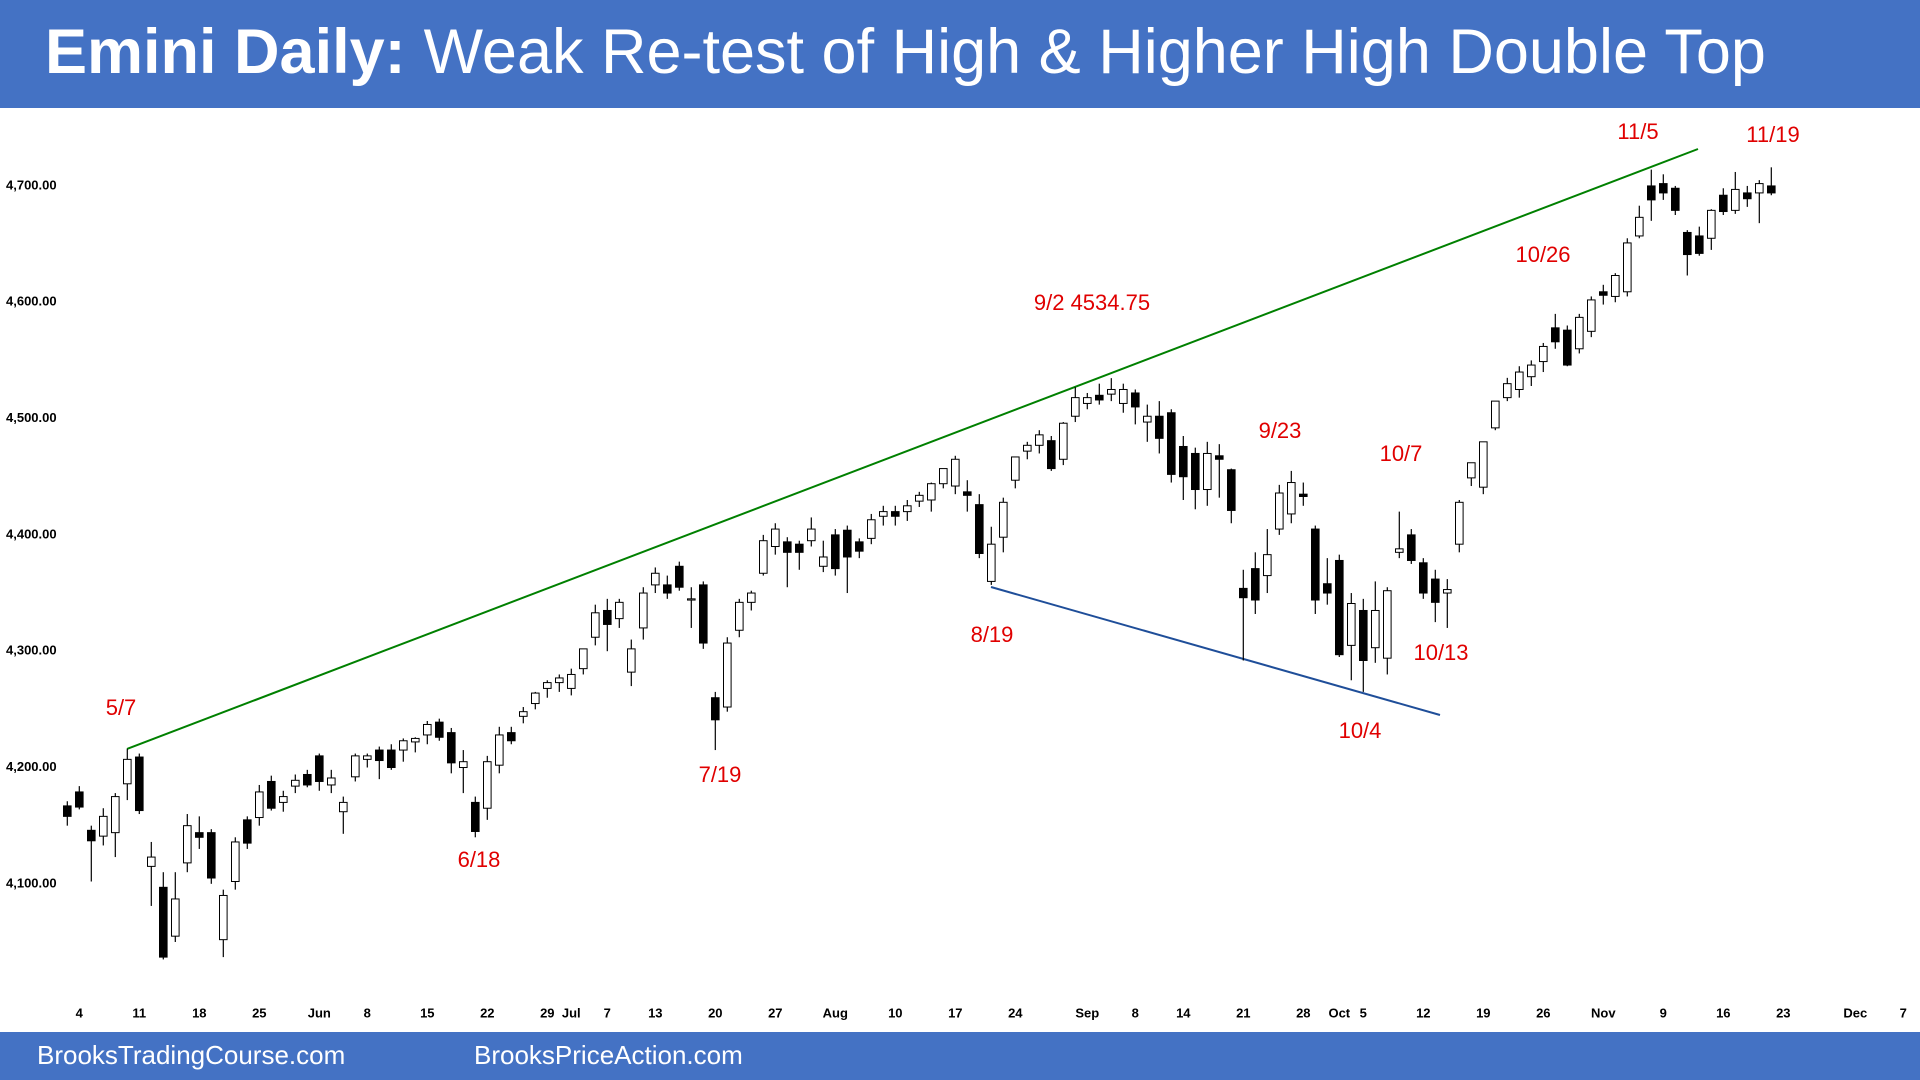  I want to click on annotation: 11/19, so click(1772, 134).